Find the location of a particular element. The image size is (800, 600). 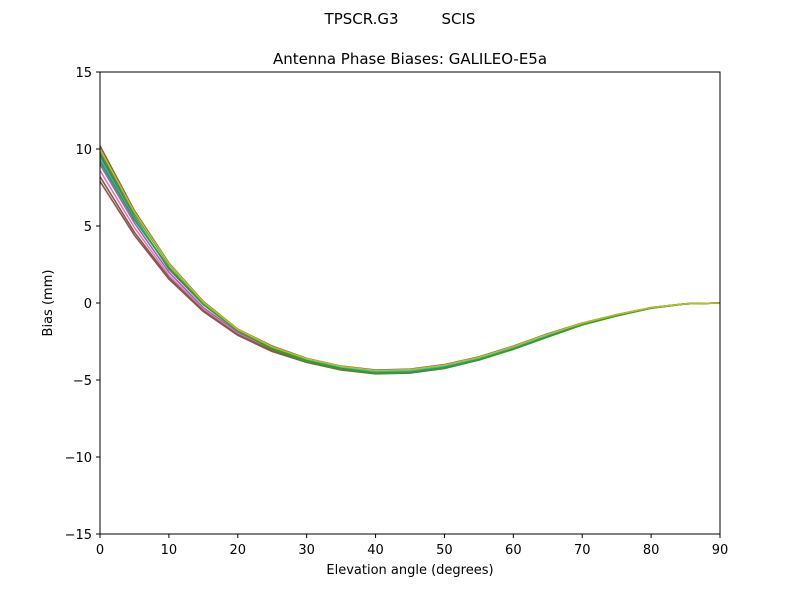

x-tick-label: 70 is located at coordinates (582, 550).